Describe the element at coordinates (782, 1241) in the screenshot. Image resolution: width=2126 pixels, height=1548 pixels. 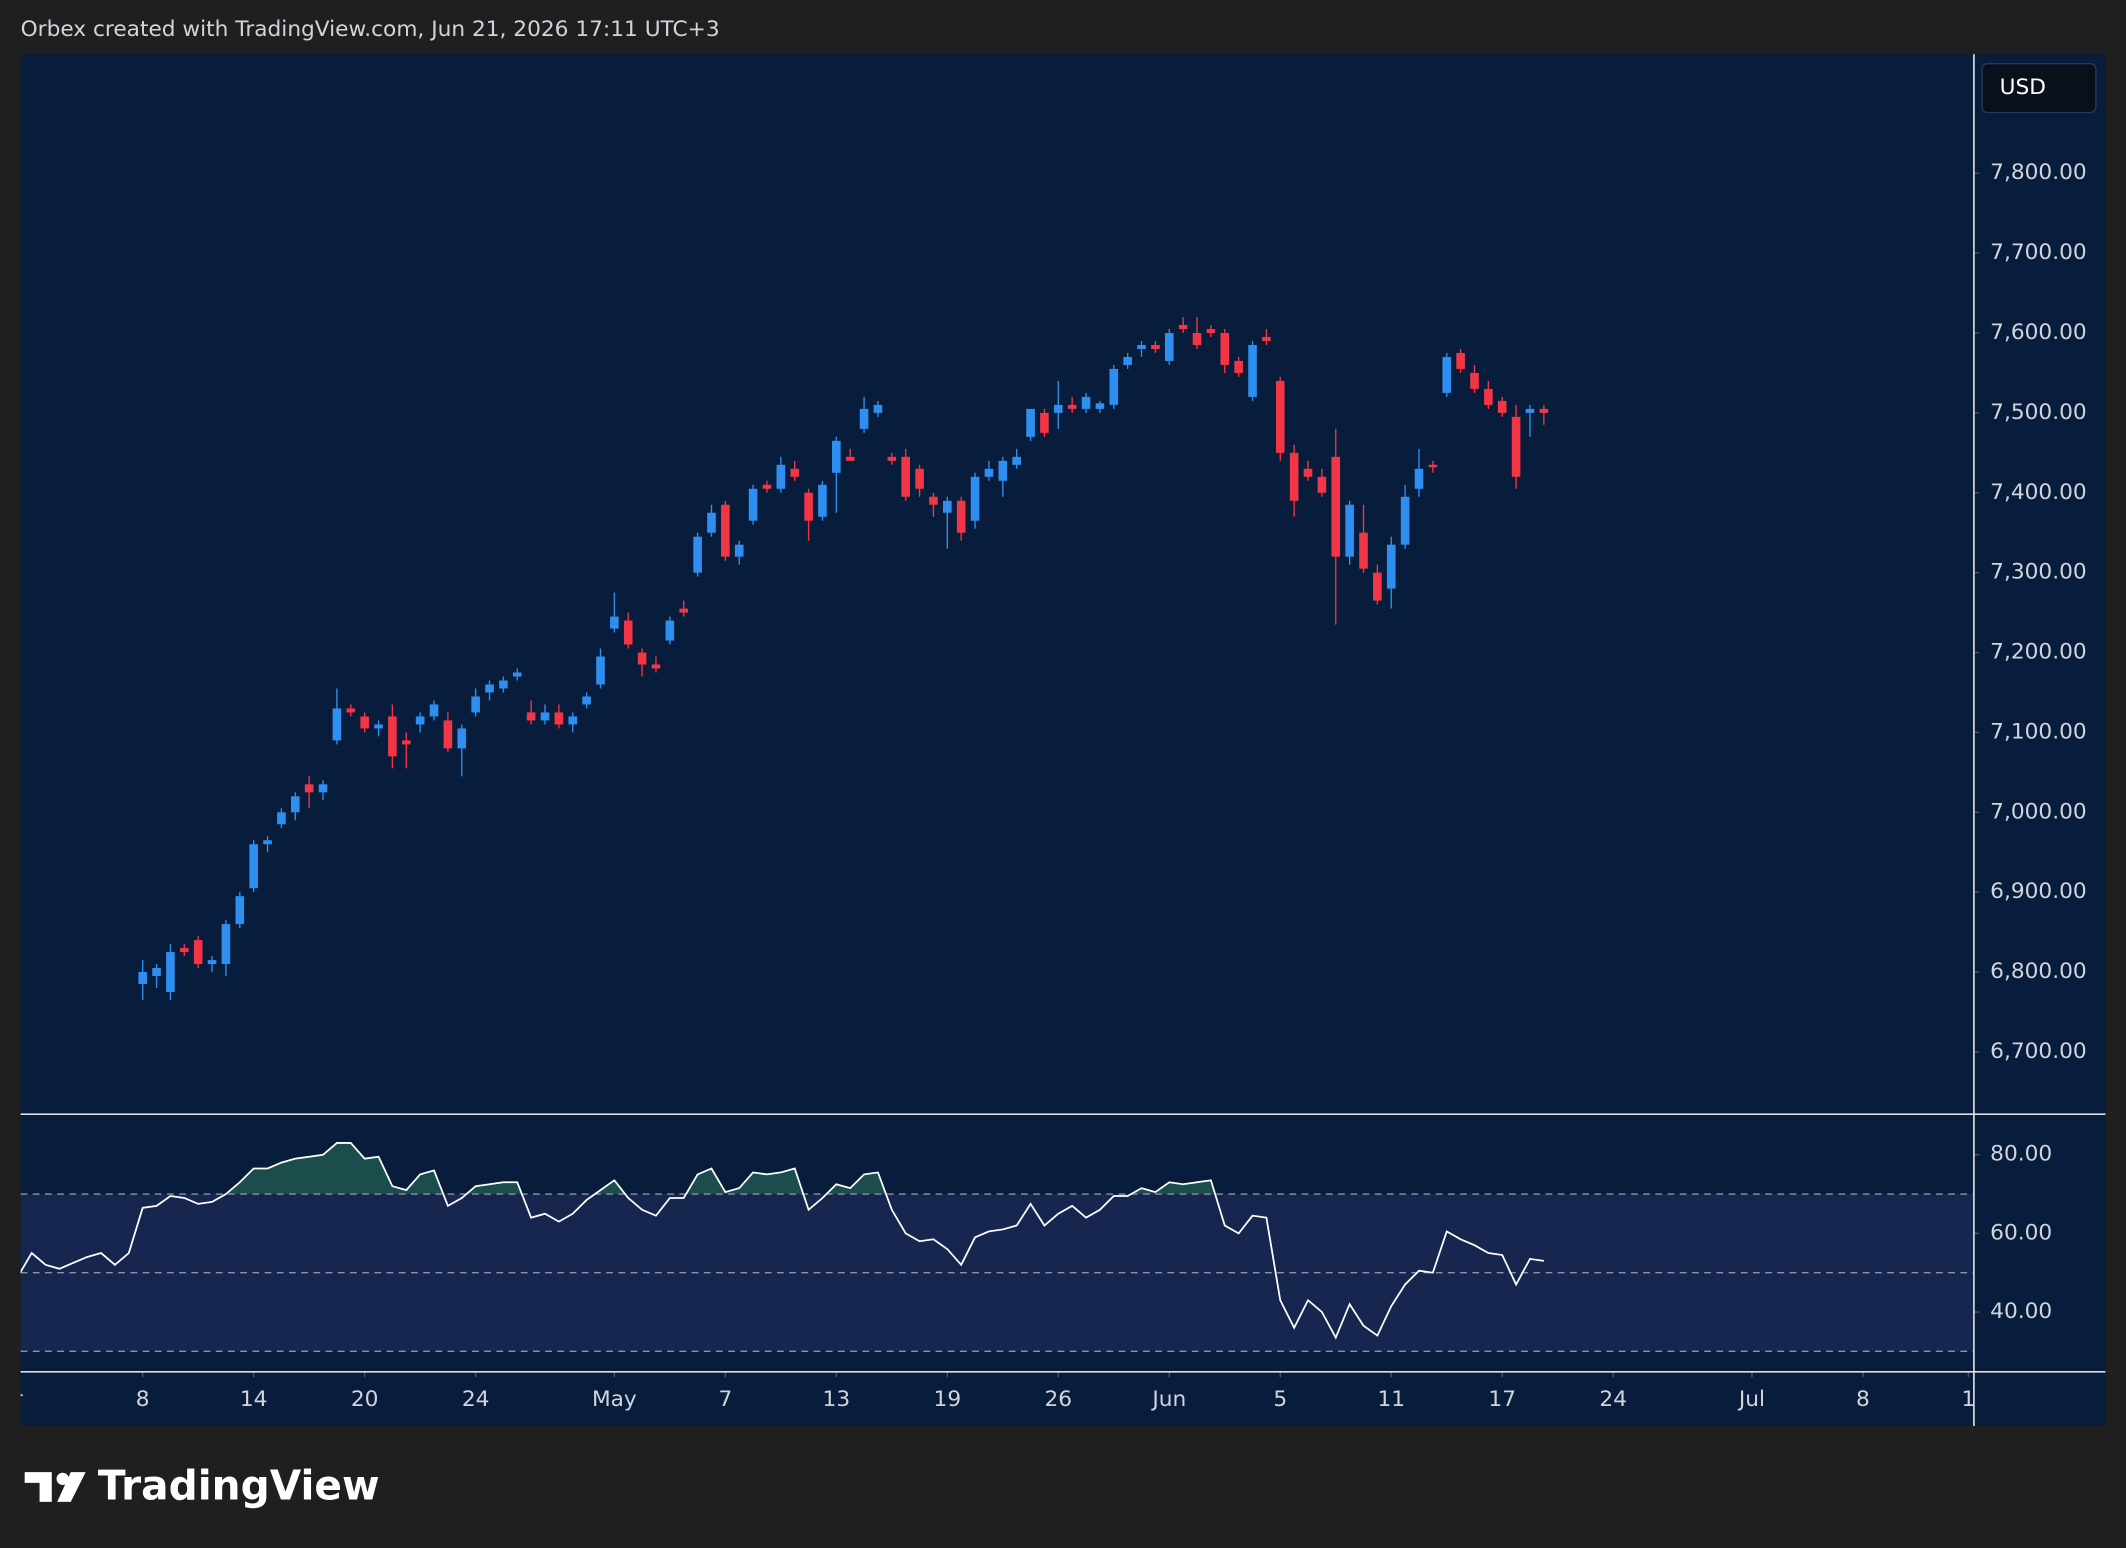
I see `rsi-line` at that location.